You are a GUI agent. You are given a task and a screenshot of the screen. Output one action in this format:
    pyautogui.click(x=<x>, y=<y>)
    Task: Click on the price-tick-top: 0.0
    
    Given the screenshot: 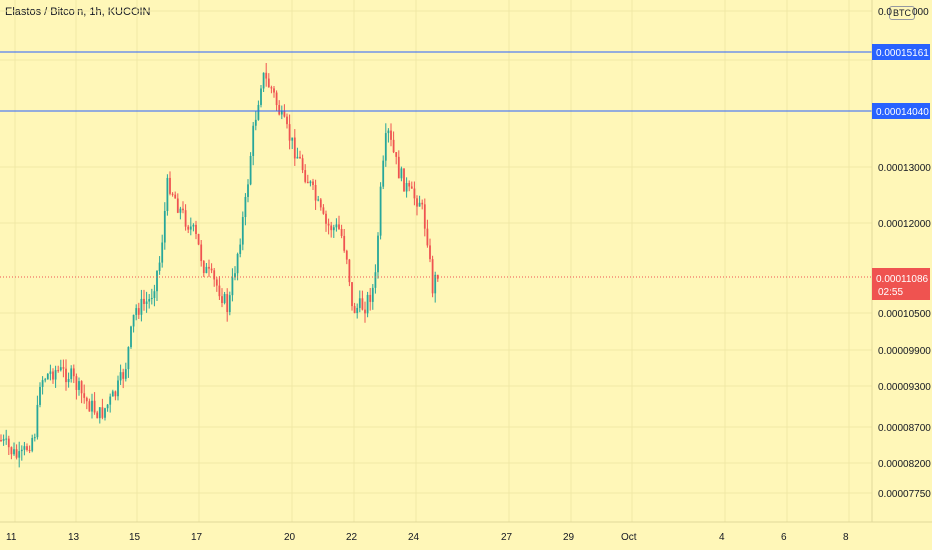 What is the action you would take?
    pyautogui.click(x=885, y=12)
    